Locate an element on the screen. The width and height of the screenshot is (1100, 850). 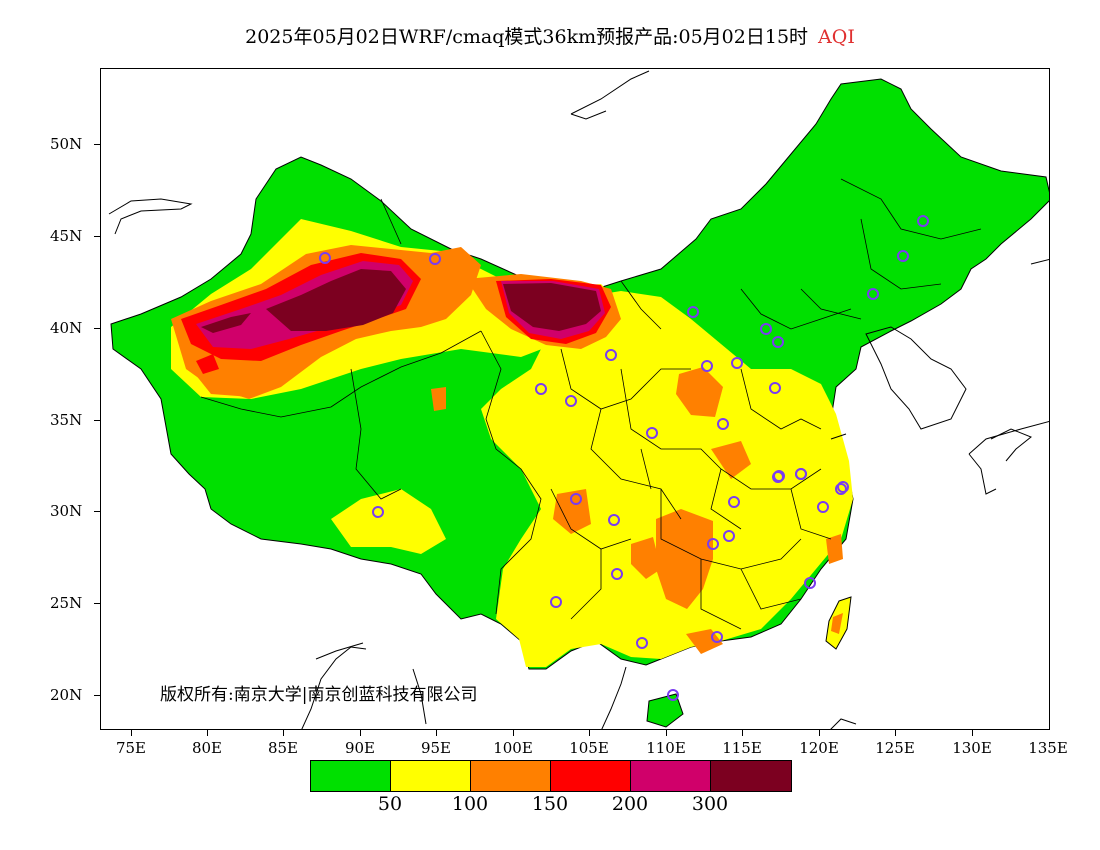
x-axis-label-85e: 85E is located at coordinates (283, 748).